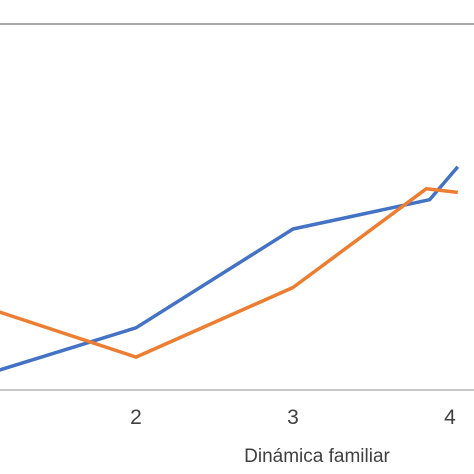 Image resolution: width=474 pixels, height=474 pixels. I want to click on x-axis-title: Dinámica familiar, so click(317, 456).